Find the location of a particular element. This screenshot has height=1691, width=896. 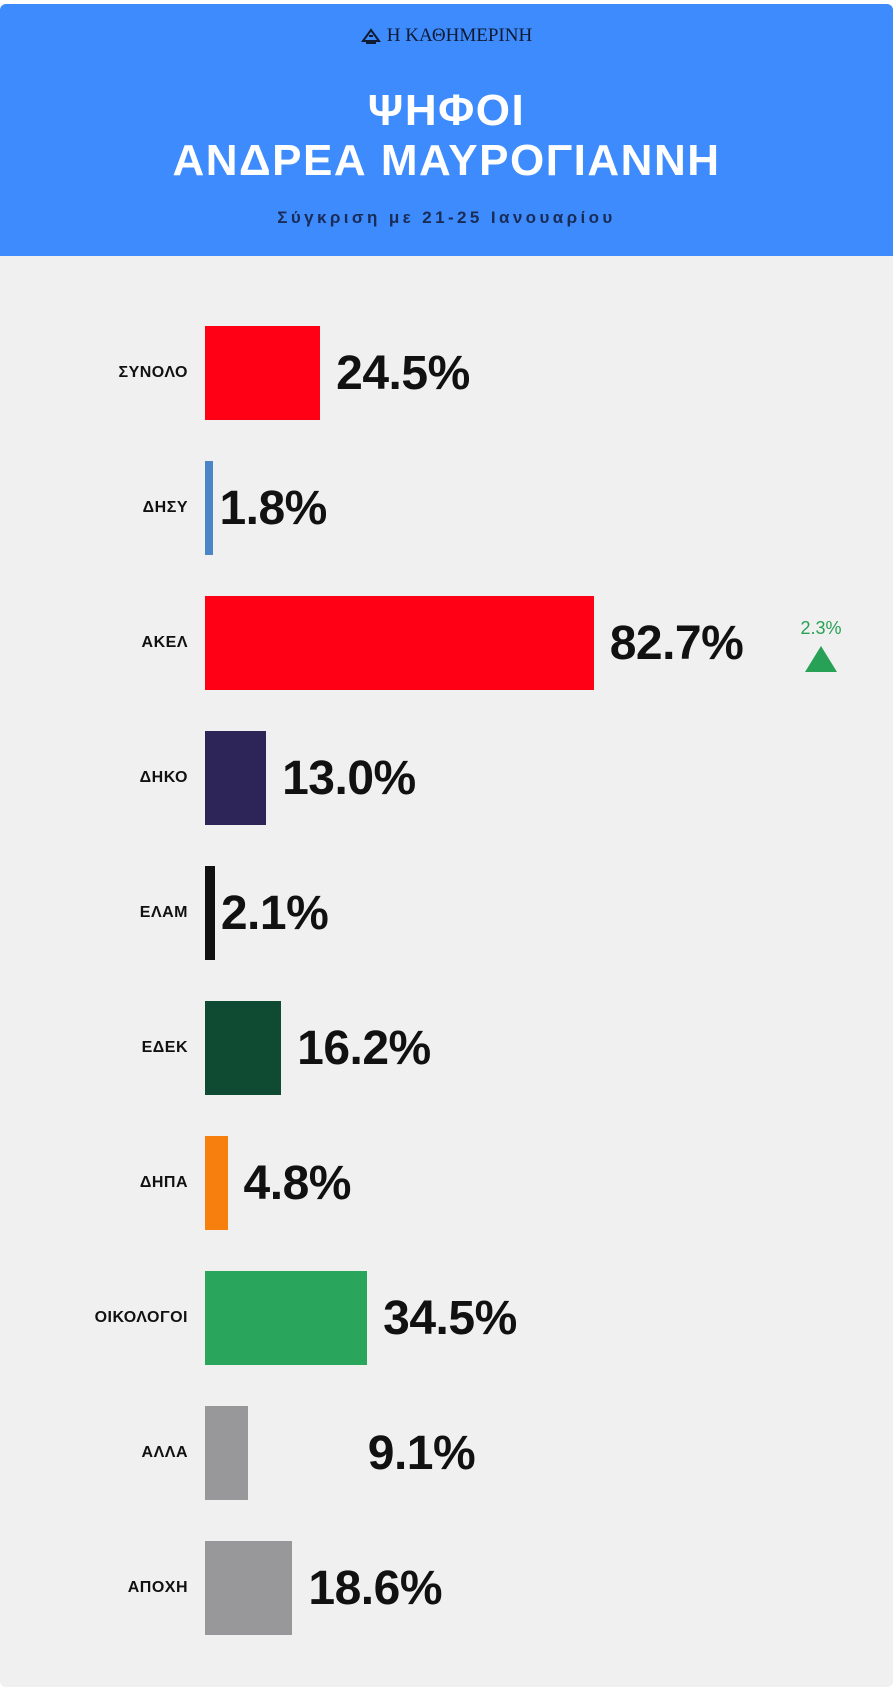

category-label: ΔΗΠΑ is located at coordinates (163, 1182).